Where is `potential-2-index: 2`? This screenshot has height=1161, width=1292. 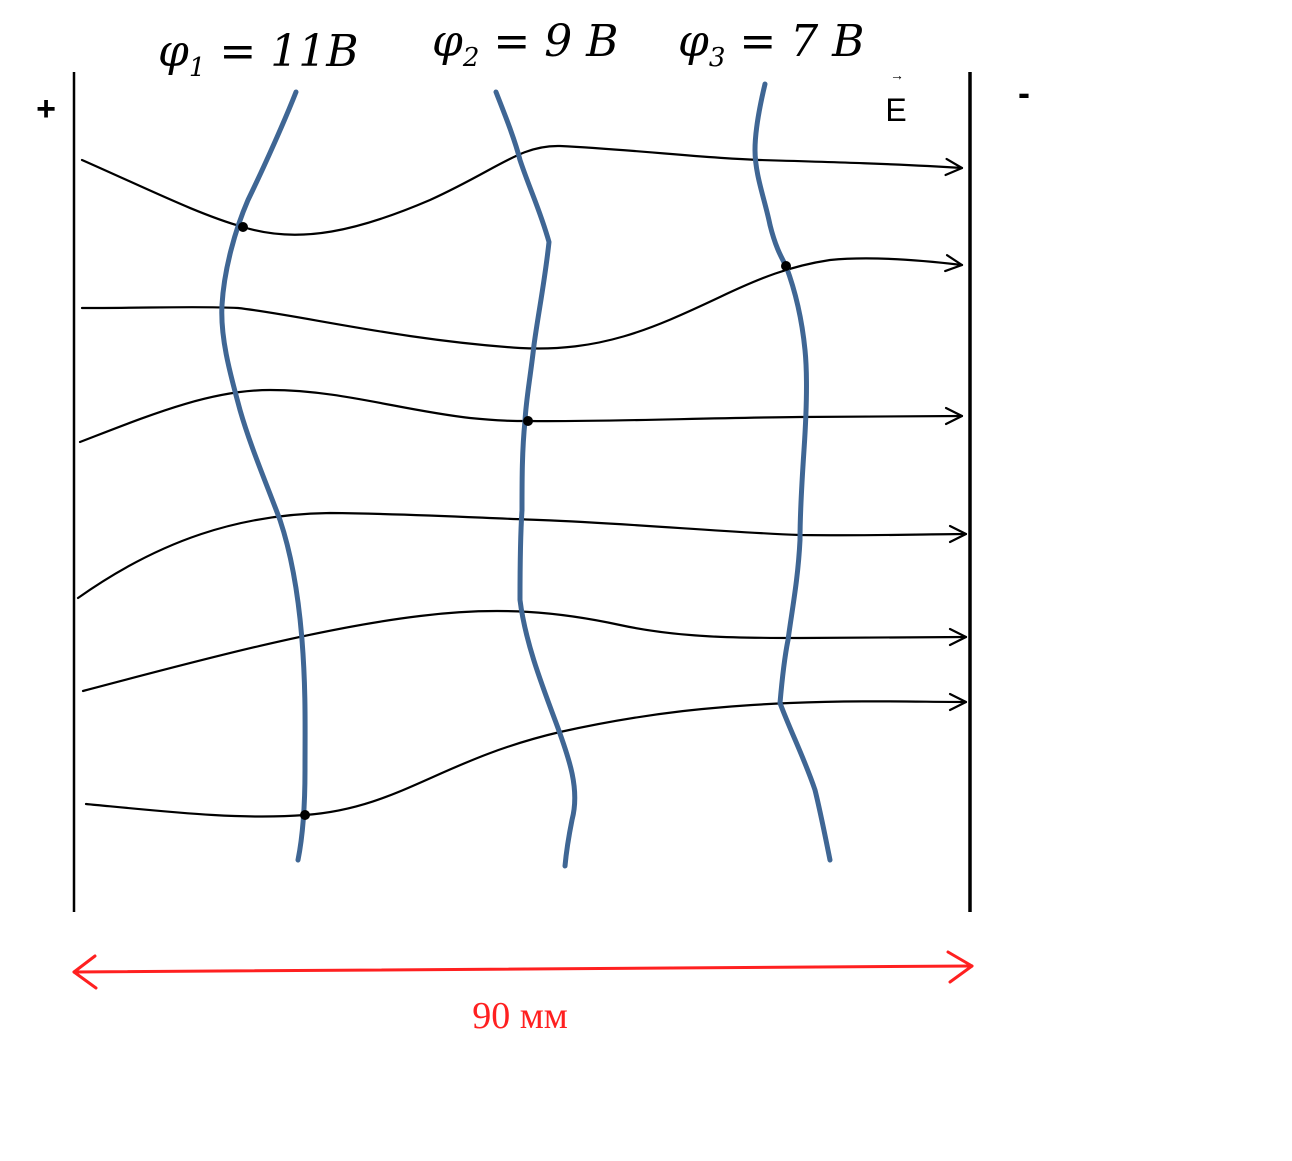 potential-2-index: 2 is located at coordinates (471, 58).